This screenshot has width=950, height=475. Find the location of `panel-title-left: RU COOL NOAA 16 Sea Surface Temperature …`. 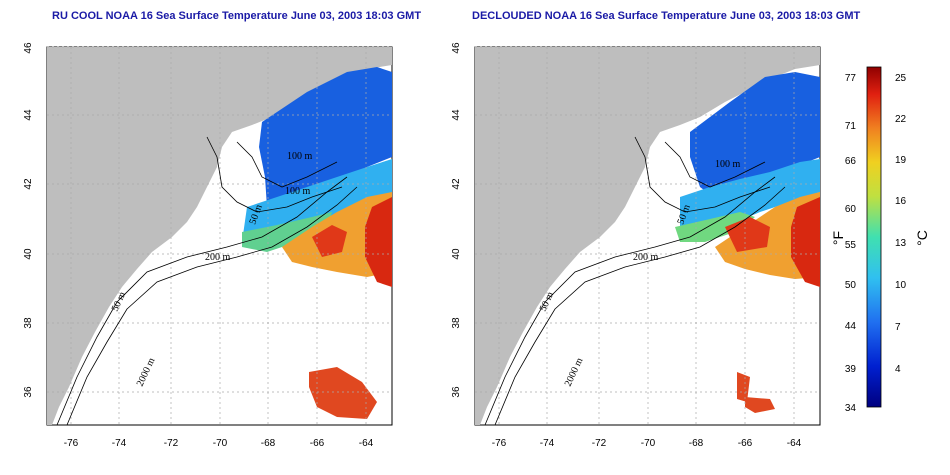

panel-title-left: RU COOL NOAA 16 Sea Surface Temperature … is located at coordinates (237, 16).